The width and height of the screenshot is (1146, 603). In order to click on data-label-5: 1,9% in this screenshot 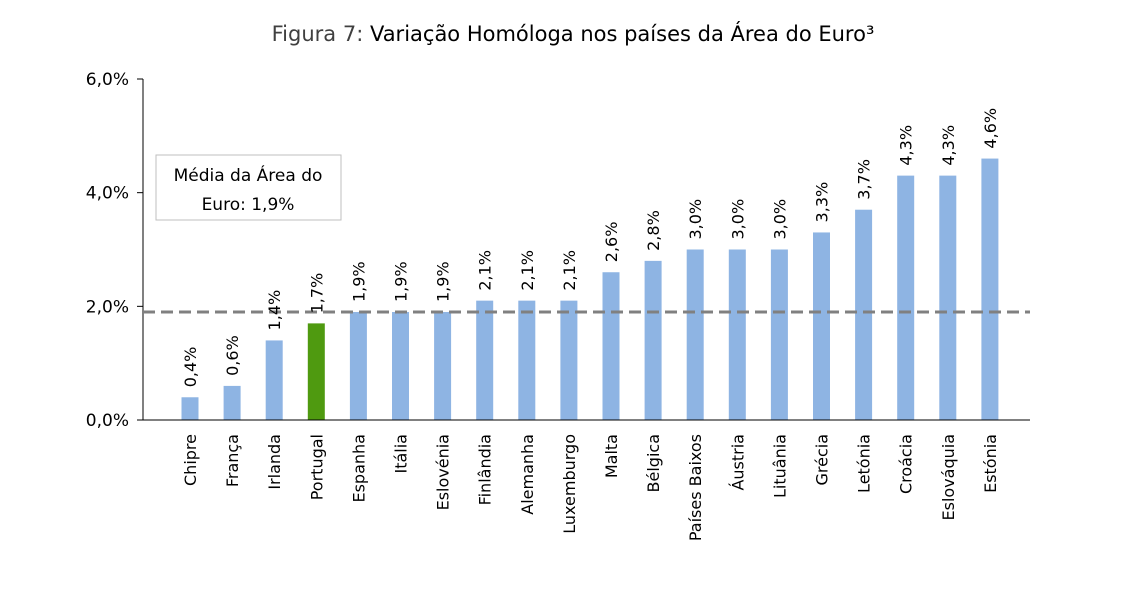, I will do `click(401, 281)`.